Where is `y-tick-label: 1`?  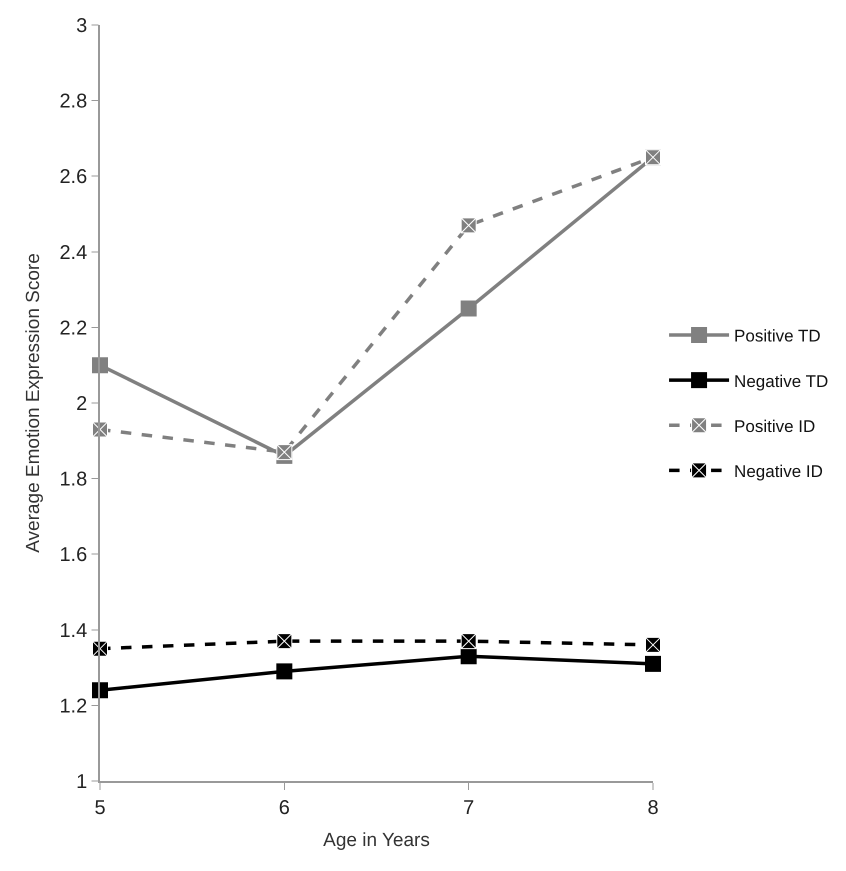
y-tick-label: 1 is located at coordinates (82, 782).